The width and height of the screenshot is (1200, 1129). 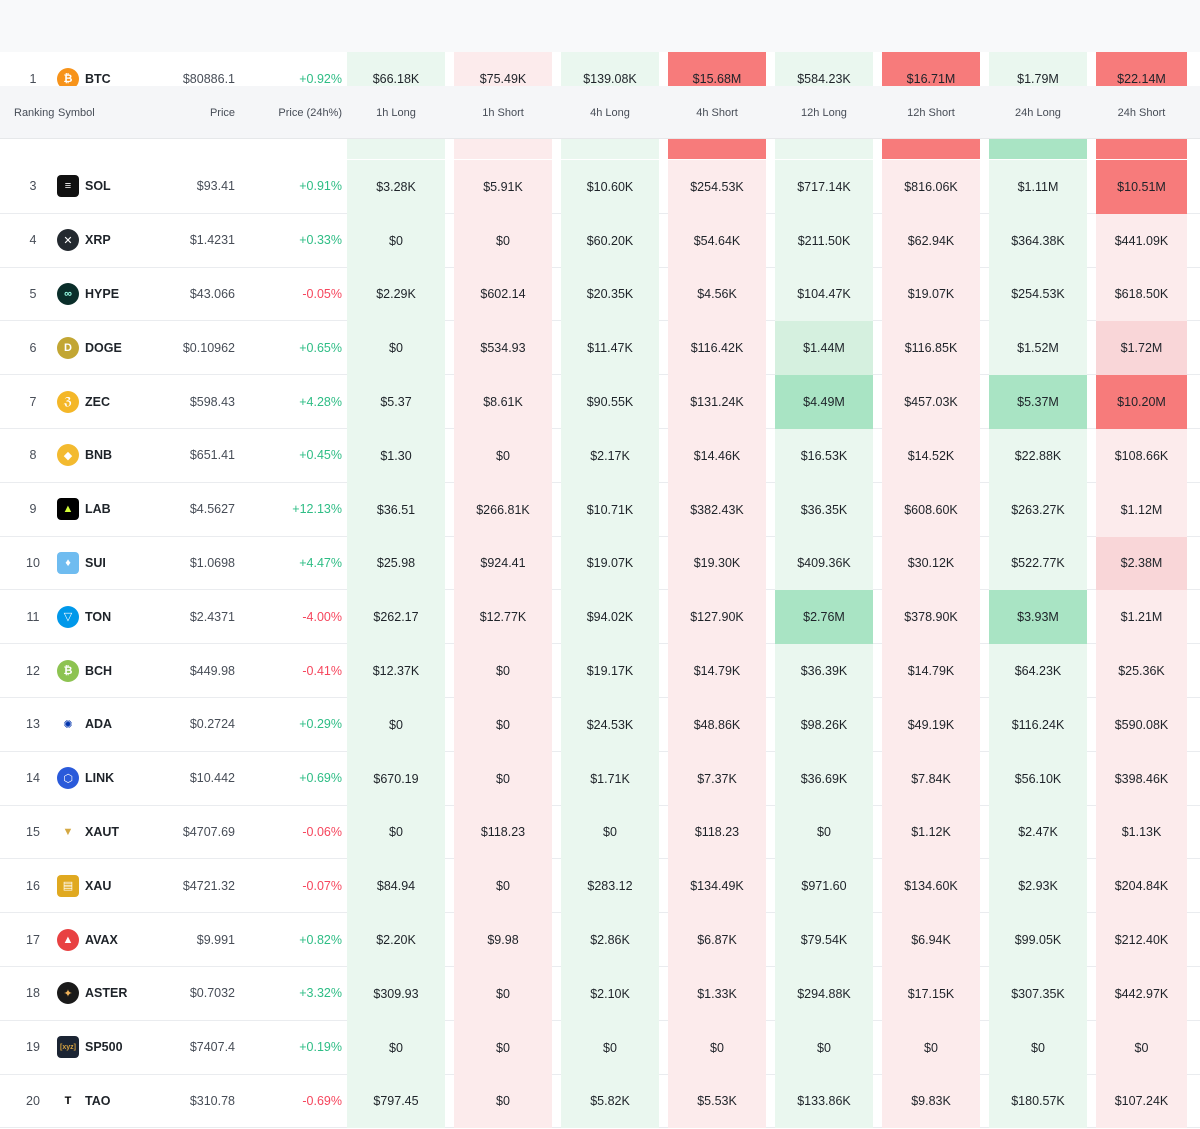 What do you see at coordinates (112, 294) in the screenshot?
I see `symbol-cell: ∞ HYPE` at bounding box center [112, 294].